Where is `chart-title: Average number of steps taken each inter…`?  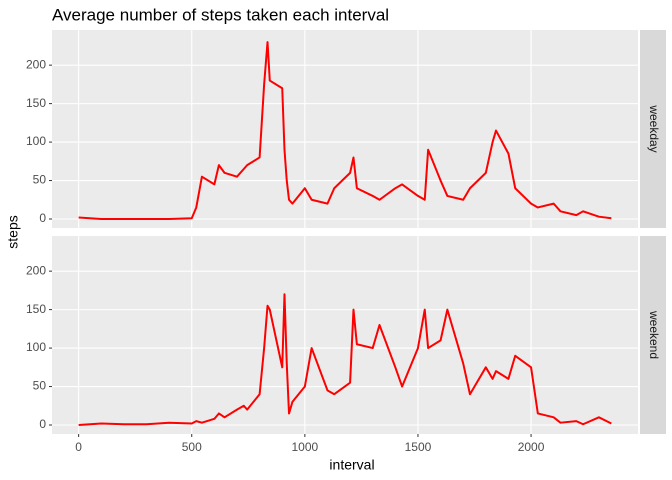 chart-title: Average number of steps taken each inter… is located at coordinates (220, 14).